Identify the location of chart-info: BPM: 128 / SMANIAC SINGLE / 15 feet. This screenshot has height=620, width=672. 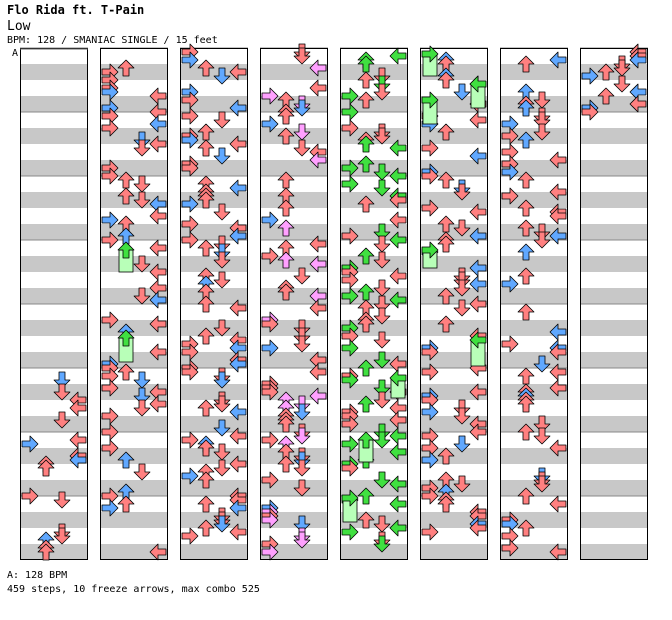
(112, 40).